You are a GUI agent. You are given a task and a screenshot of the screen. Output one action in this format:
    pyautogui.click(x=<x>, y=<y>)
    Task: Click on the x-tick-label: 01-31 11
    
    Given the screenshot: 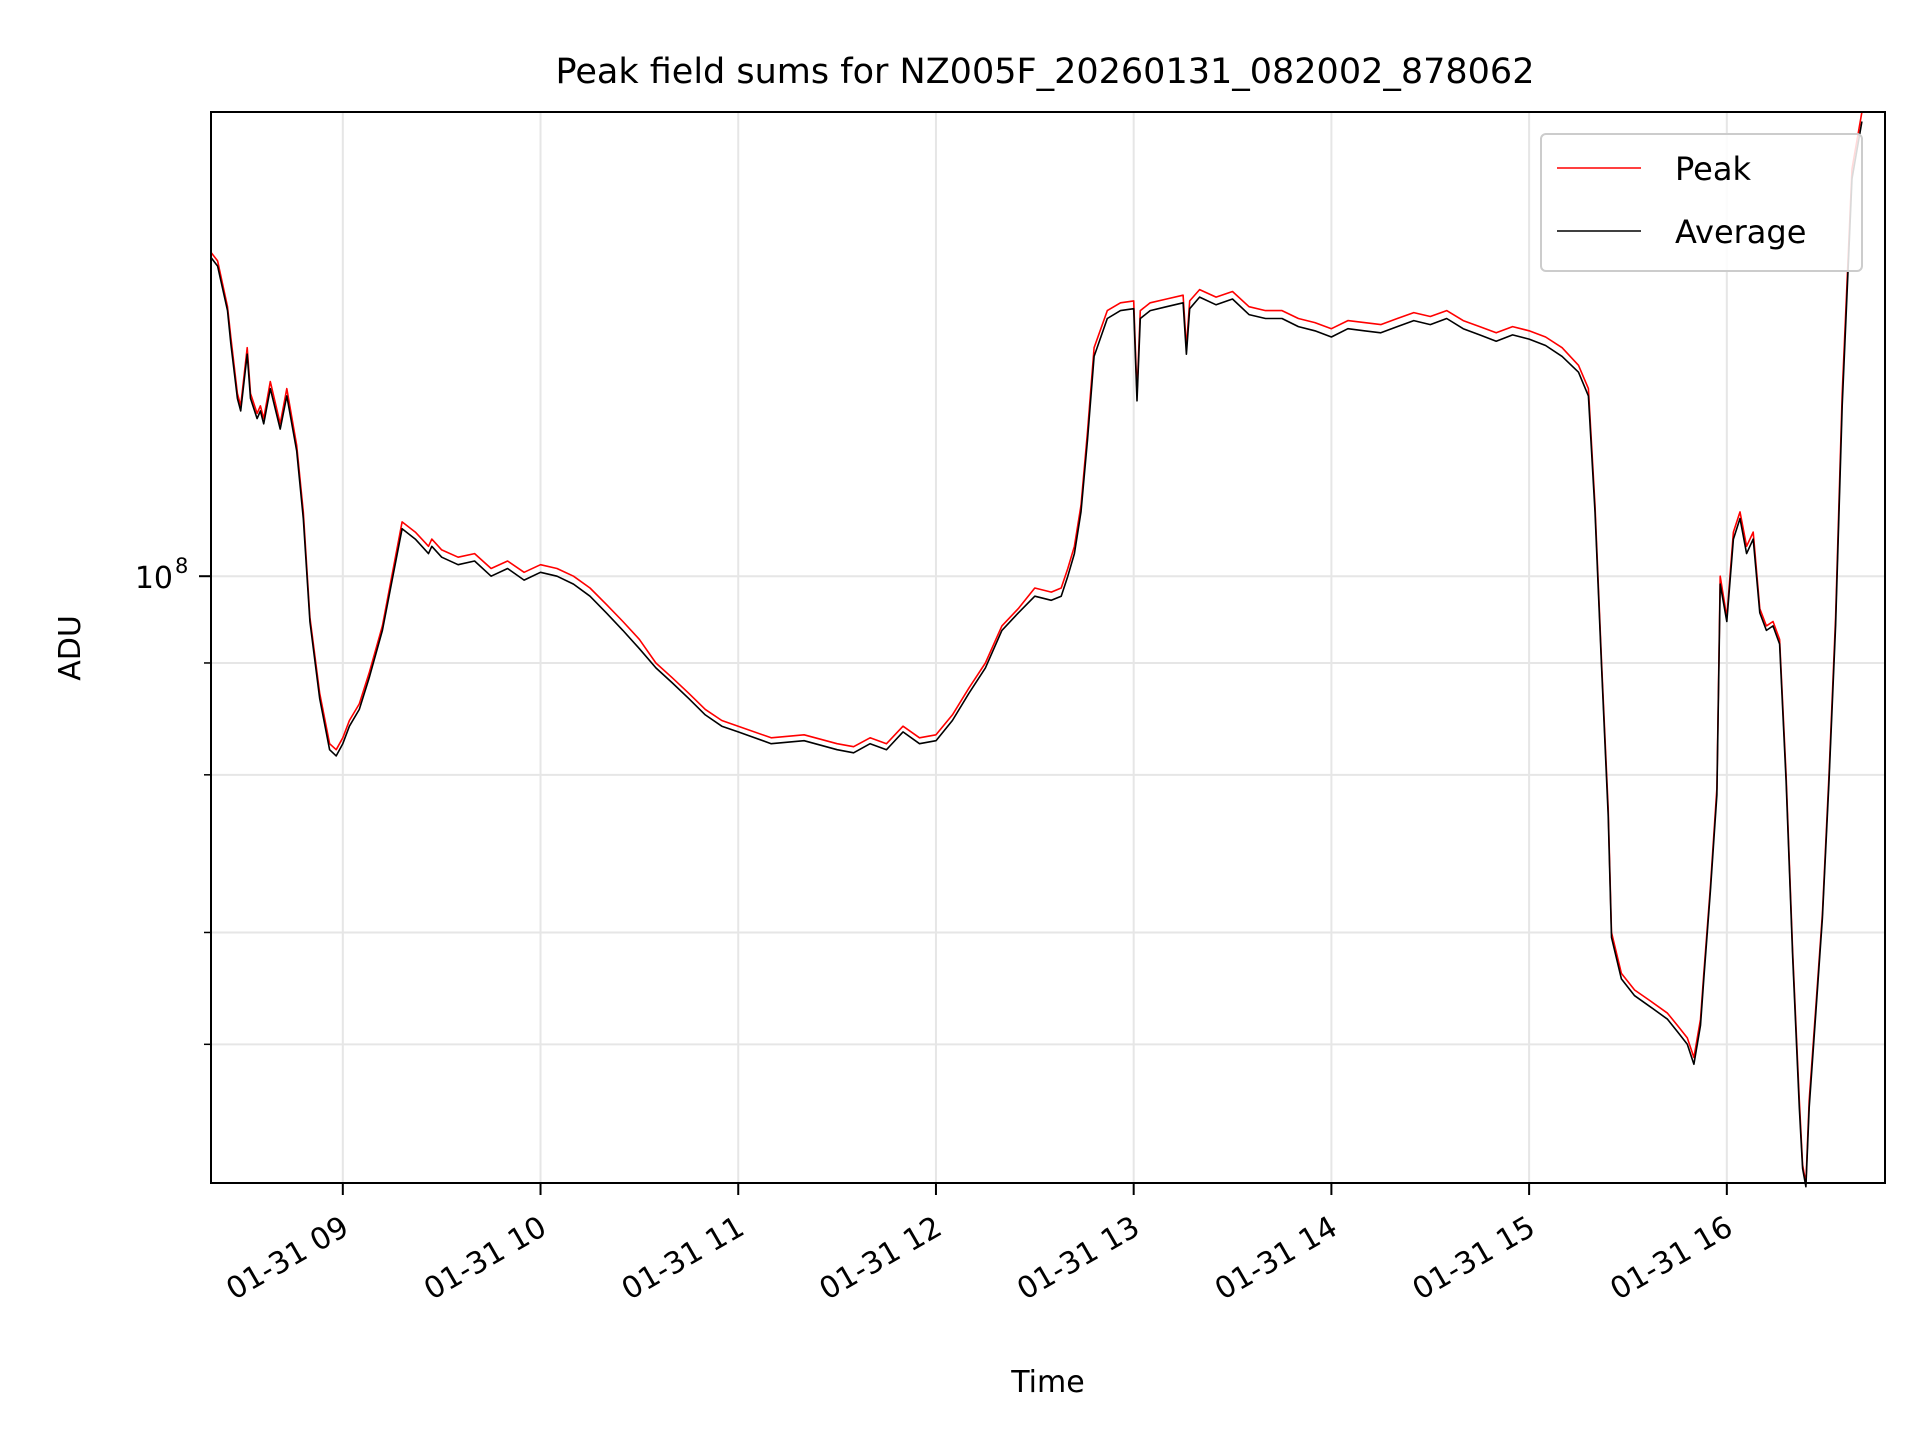 What is the action you would take?
    pyautogui.click(x=683, y=1259)
    